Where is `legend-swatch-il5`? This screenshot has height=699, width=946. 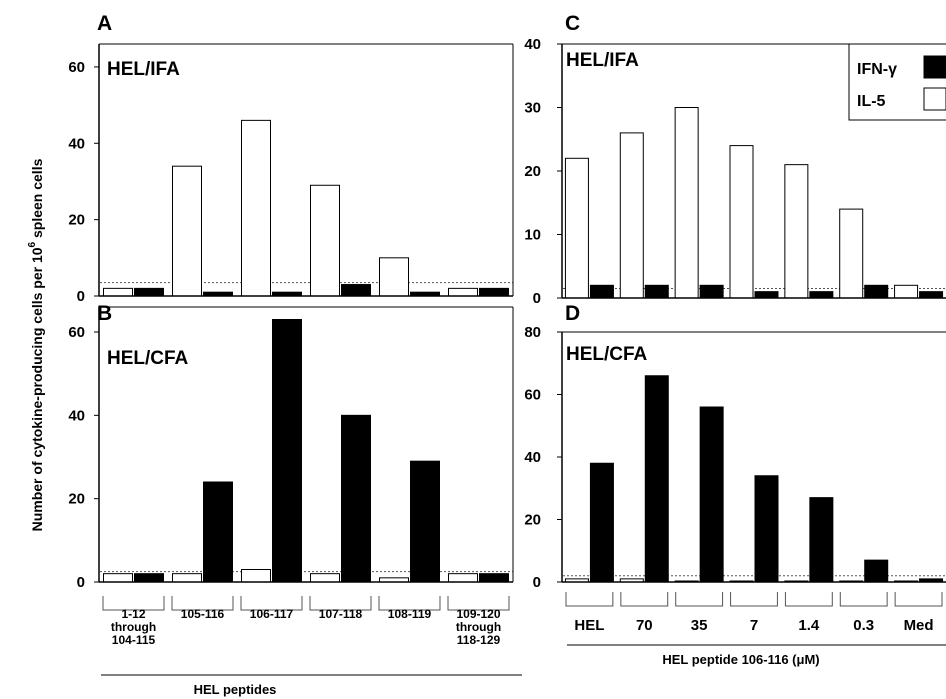 legend-swatch-il5 is located at coordinates (934, 99).